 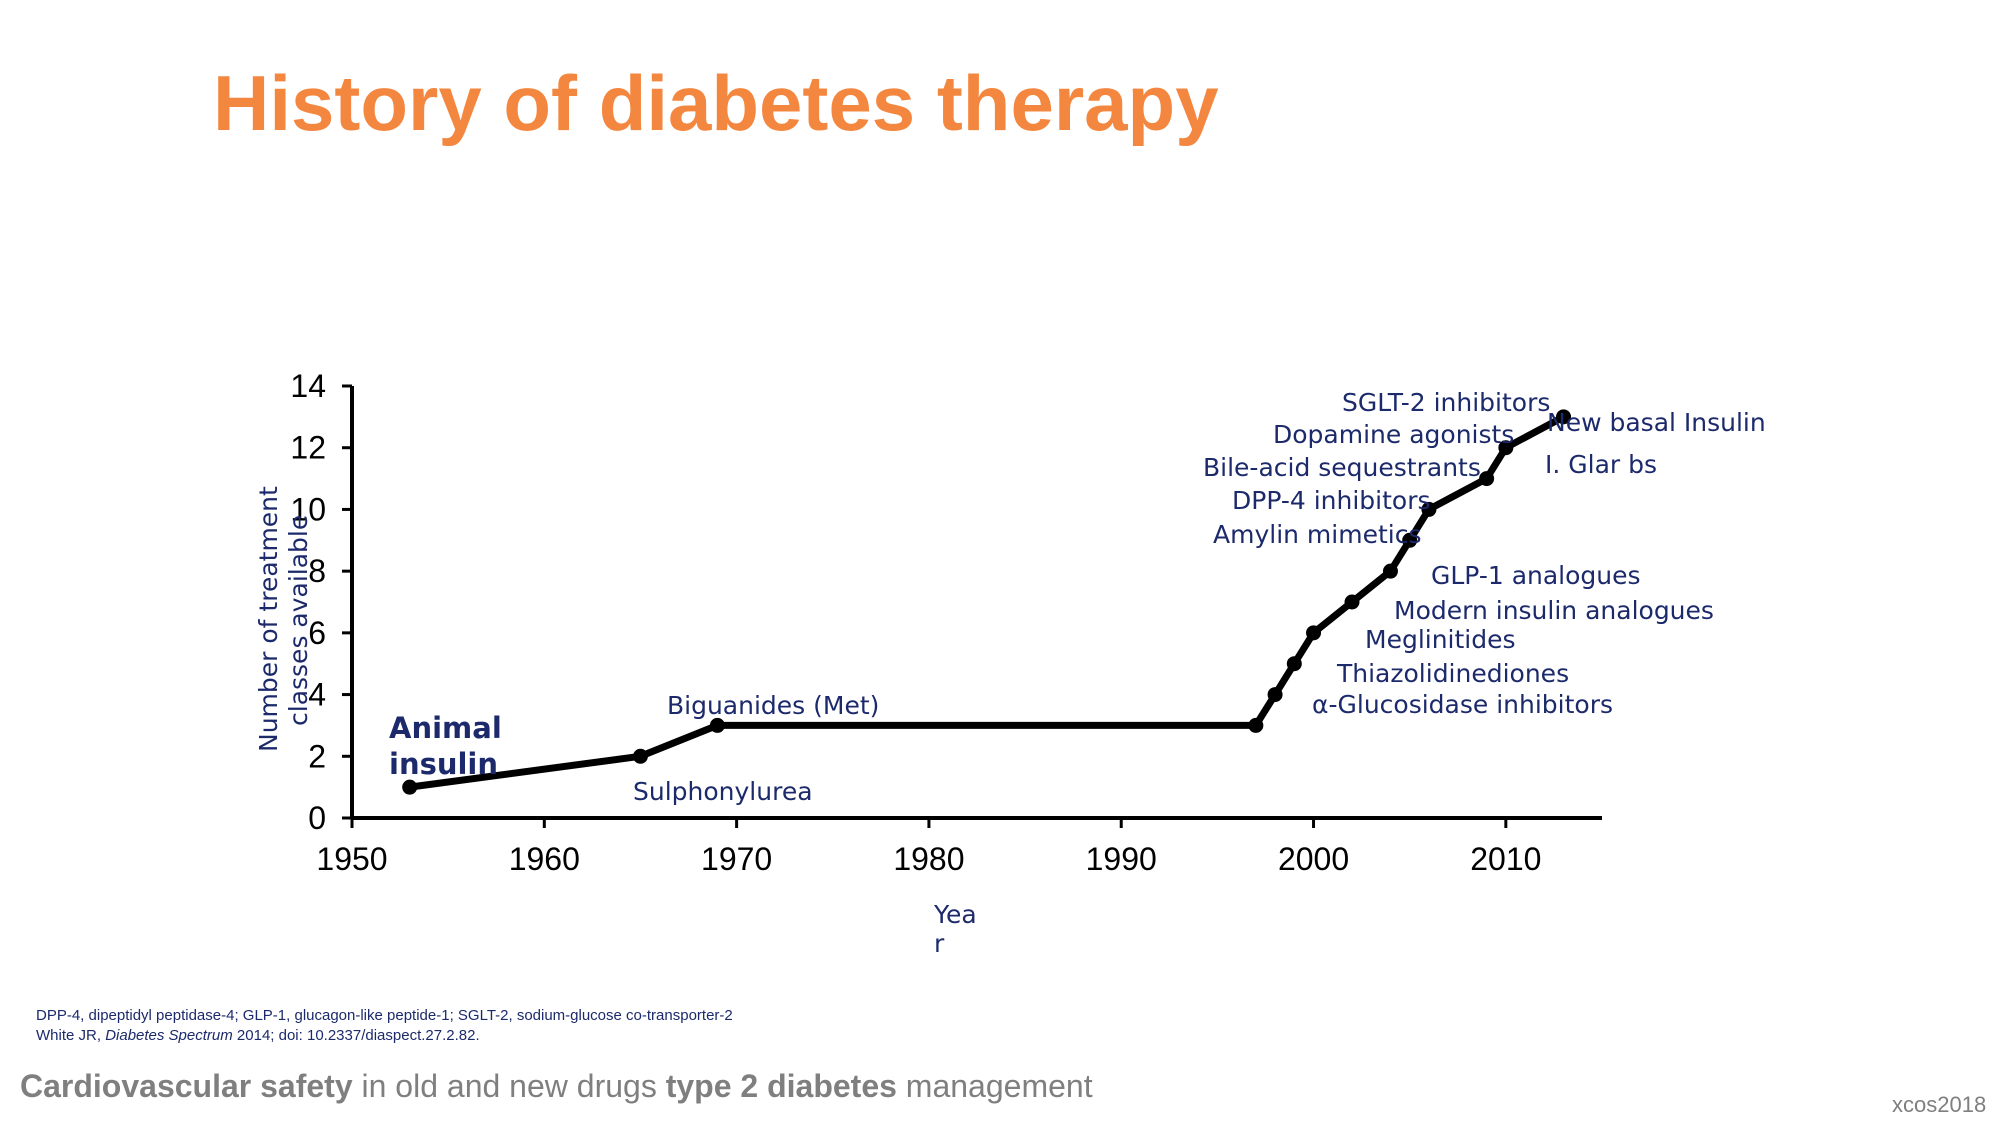 What do you see at coordinates (723, 791) in the screenshot?
I see `annotation-sulphonylurea: Sulphonylurea` at bounding box center [723, 791].